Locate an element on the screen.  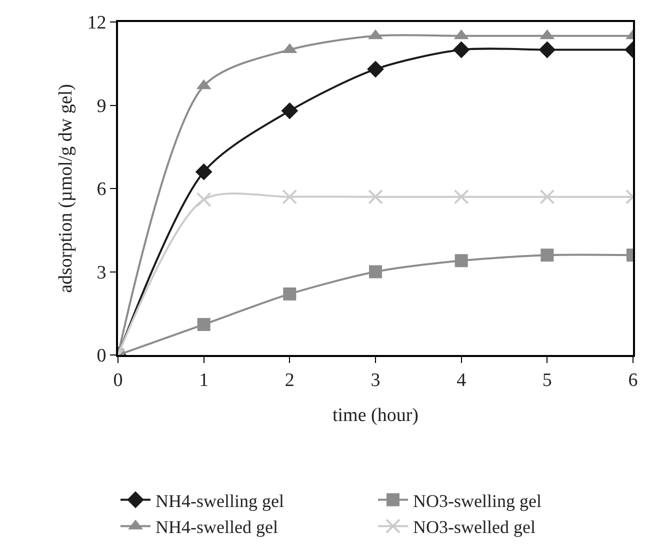
y-tick-label: 0 is located at coordinates (101, 356).